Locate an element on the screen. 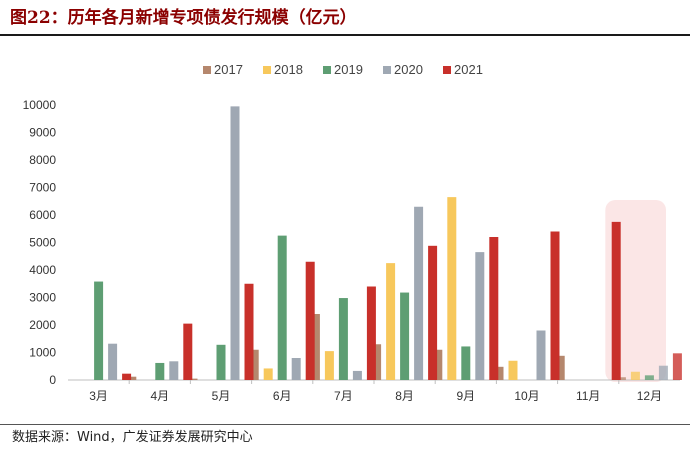 The image size is (690, 457). x-tick-label: 8月 is located at coordinates (404, 396).